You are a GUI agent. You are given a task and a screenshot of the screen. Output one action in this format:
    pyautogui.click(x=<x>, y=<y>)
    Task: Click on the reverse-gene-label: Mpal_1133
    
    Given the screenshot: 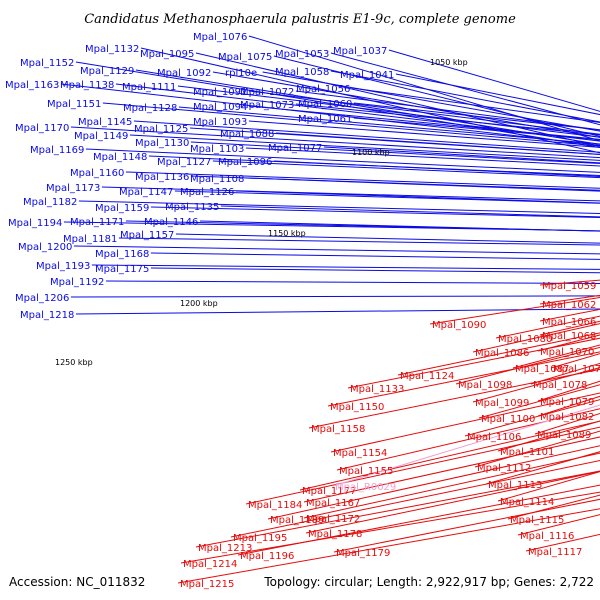 What is the action you would take?
    pyautogui.click(x=377, y=389)
    